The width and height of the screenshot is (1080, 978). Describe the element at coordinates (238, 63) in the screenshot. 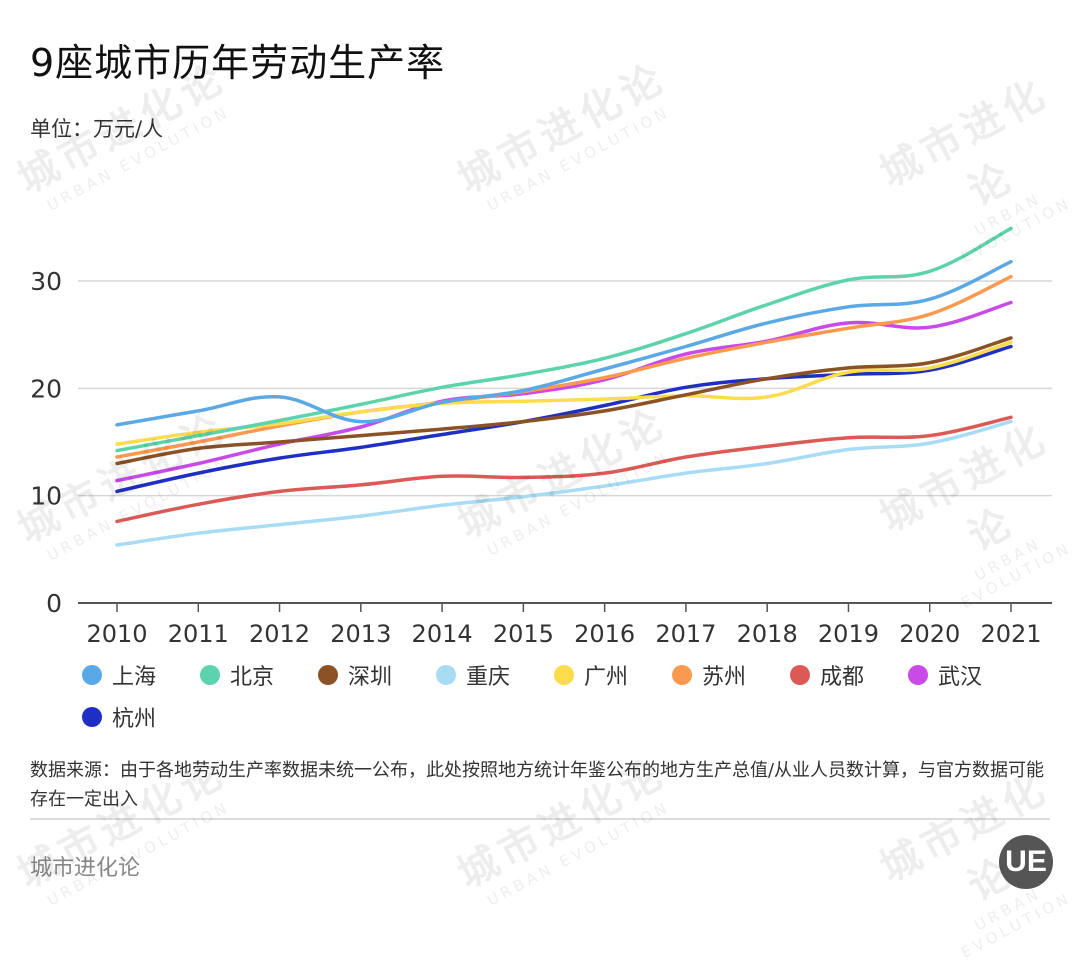

I see `chart-title: 9座城市历年劳动生产率` at that location.